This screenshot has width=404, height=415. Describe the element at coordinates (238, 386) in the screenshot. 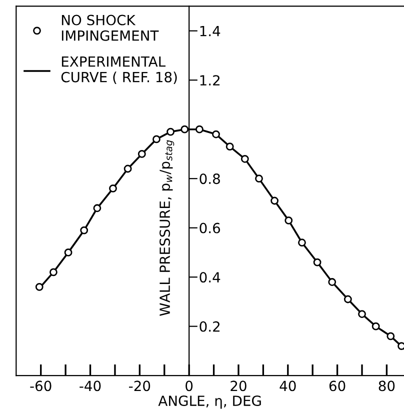

I see `x-tick-label: 20` at that location.